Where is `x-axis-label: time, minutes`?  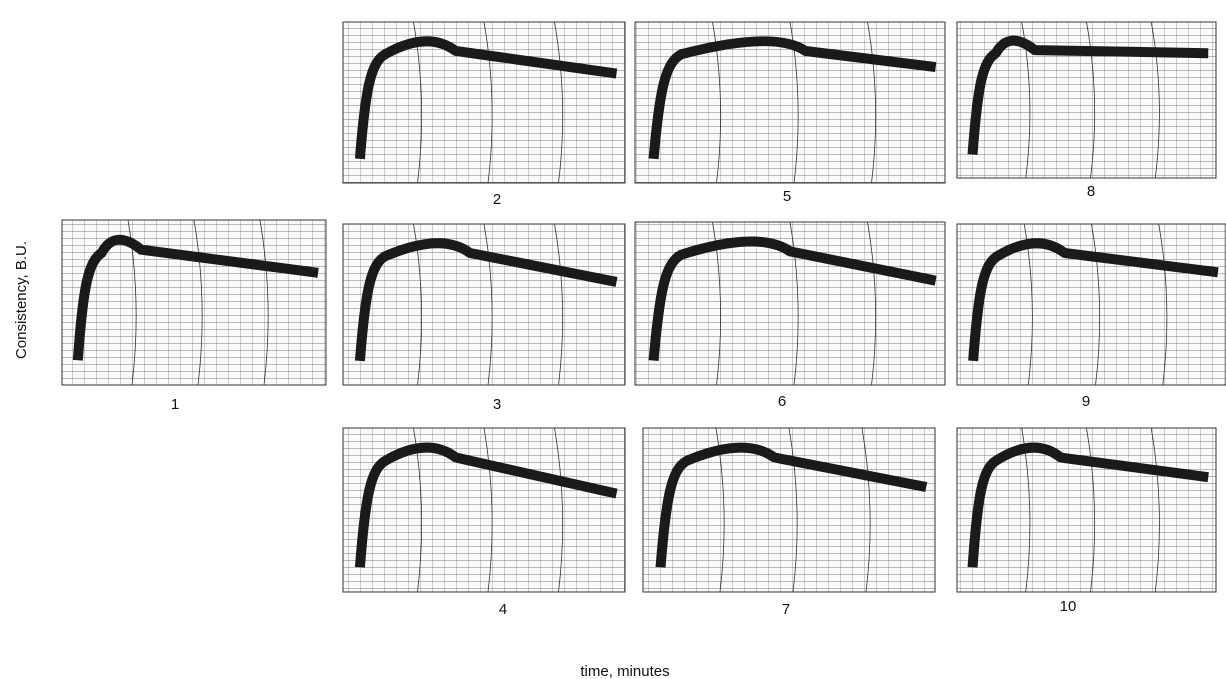 x-axis-label: time, minutes is located at coordinates (624, 671).